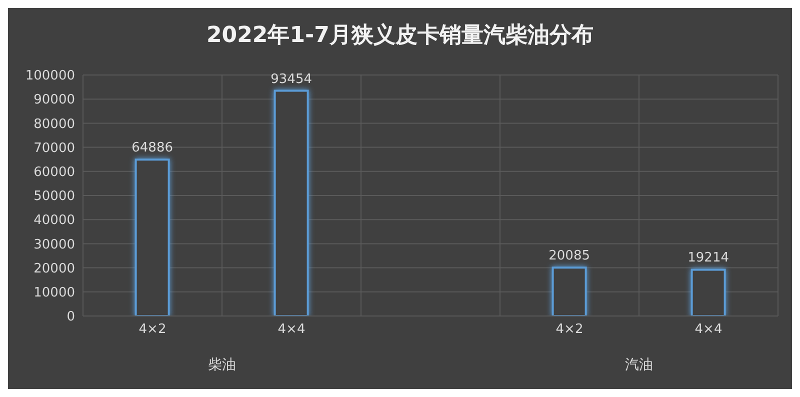 The height and width of the screenshot is (397, 800). What do you see at coordinates (54, 268) in the screenshot?
I see `y-tick-label: 20000` at bounding box center [54, 268].